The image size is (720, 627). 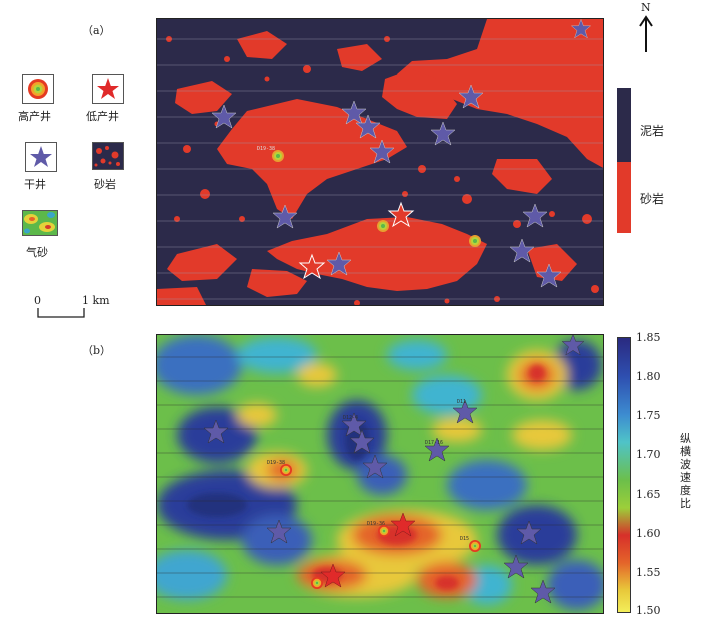 I want to click on low-well-icon, so click(x=108, y=89).